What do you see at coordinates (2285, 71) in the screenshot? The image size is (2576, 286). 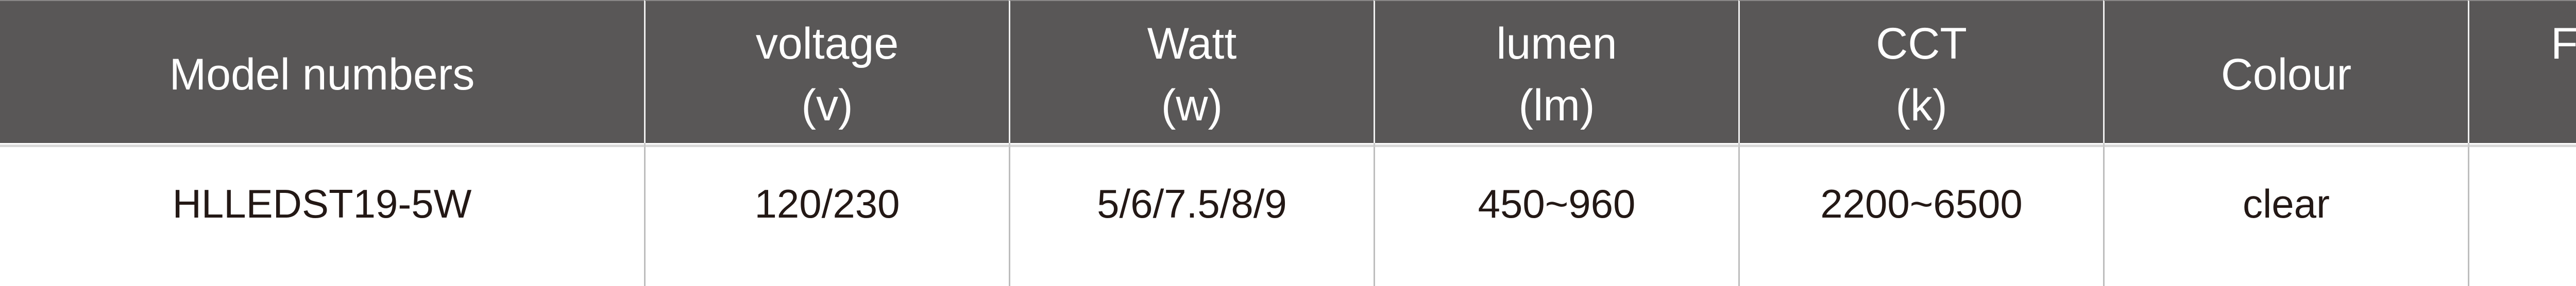 I see `header-cell-colour: Colour` at bounding box center [2285, 71].